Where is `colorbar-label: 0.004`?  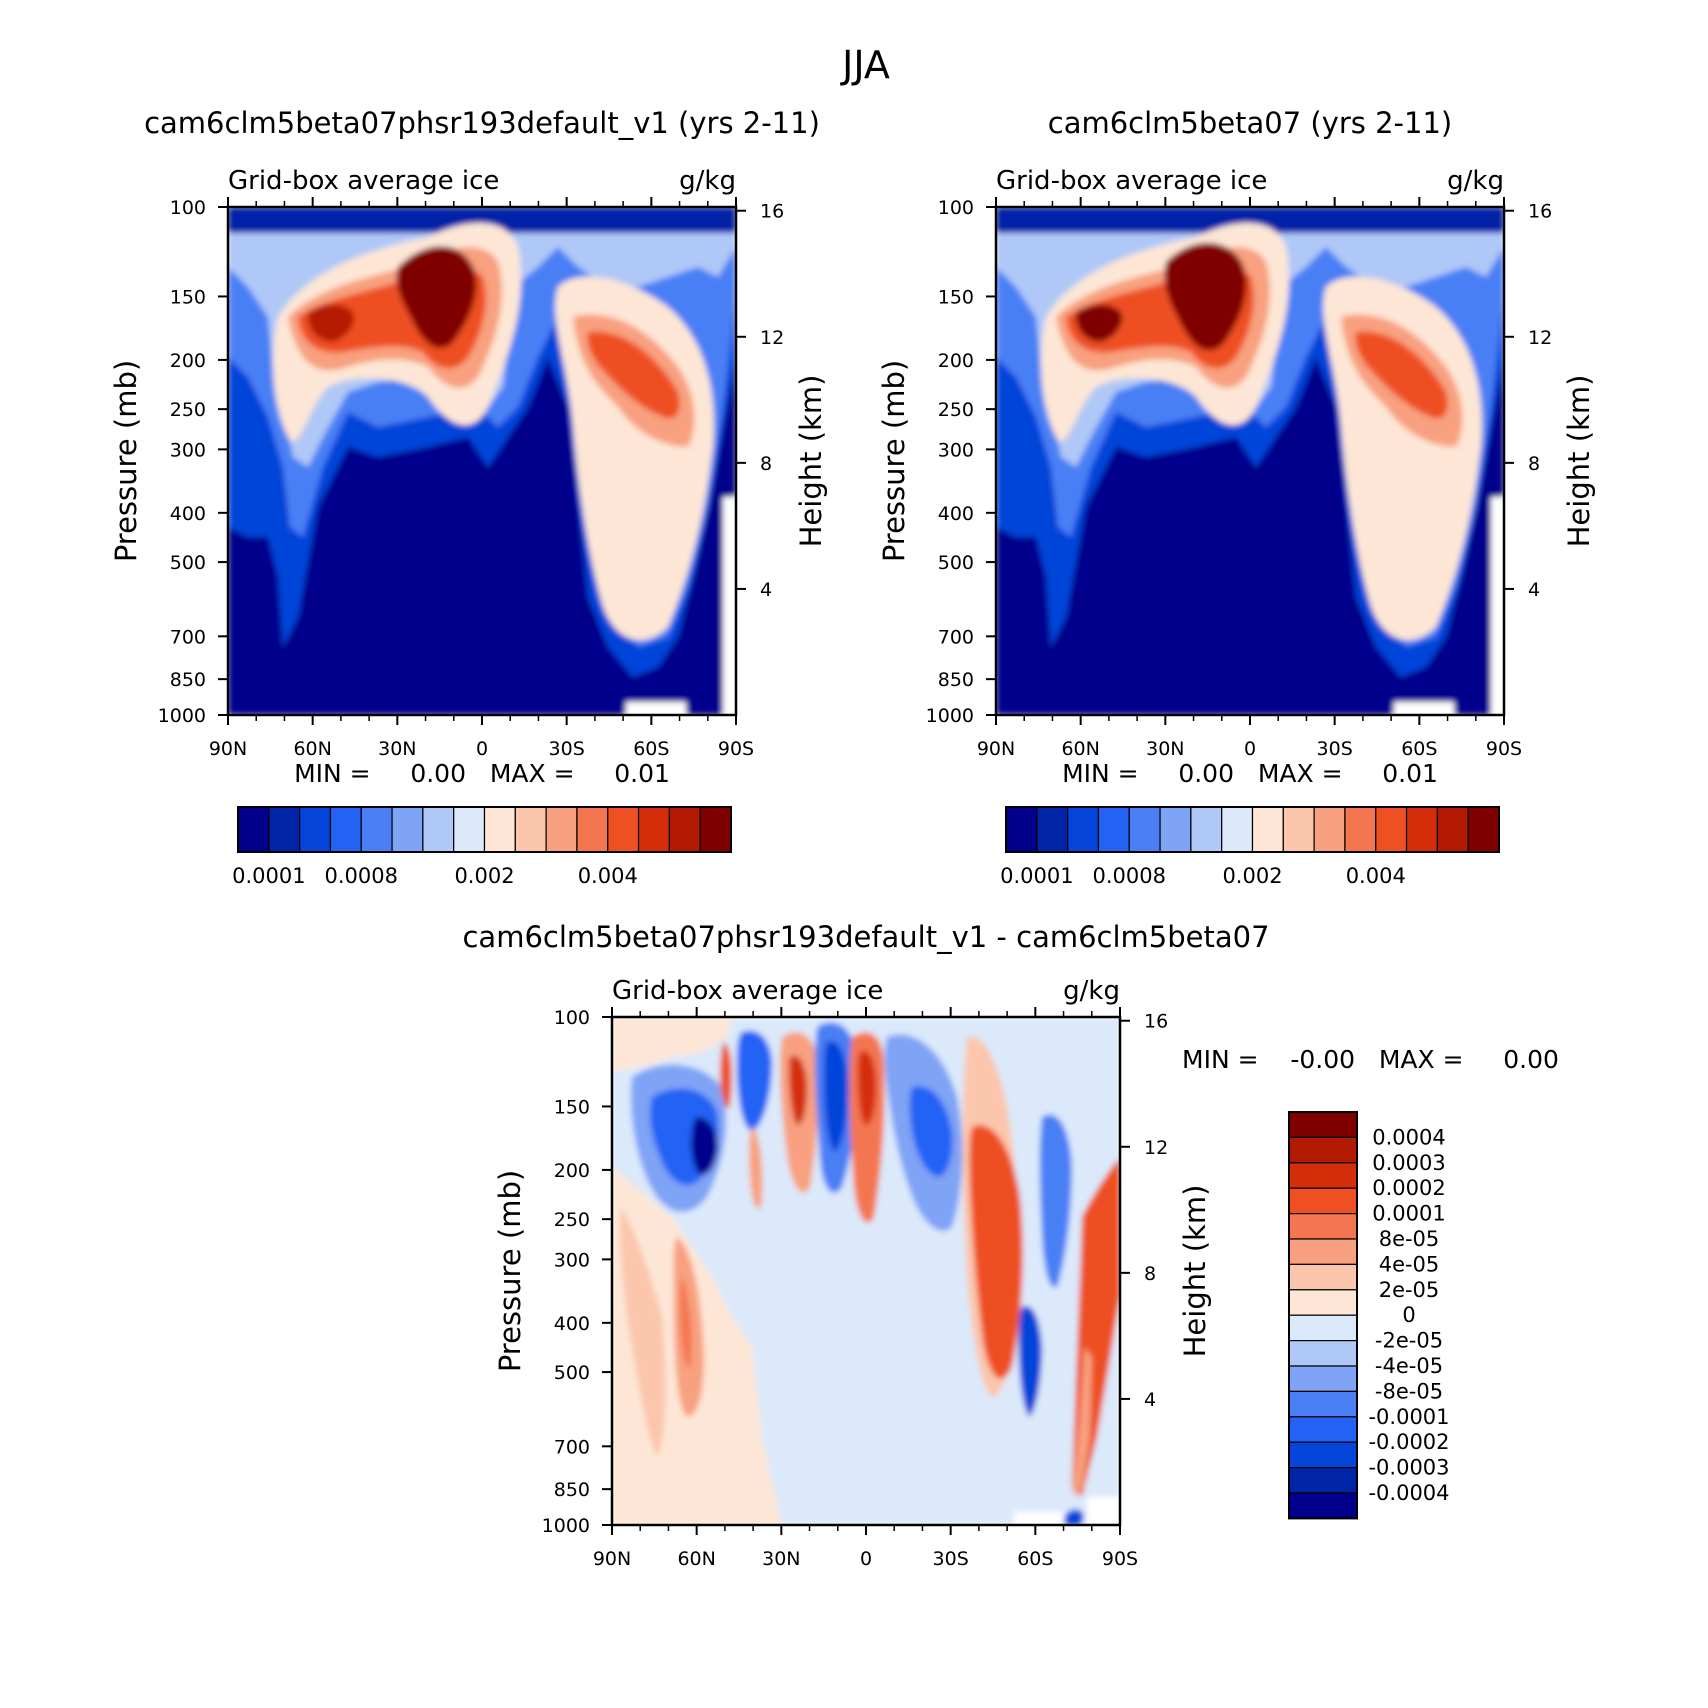
colorbar-label: 0.004 is located at coordinates (1376, 876).